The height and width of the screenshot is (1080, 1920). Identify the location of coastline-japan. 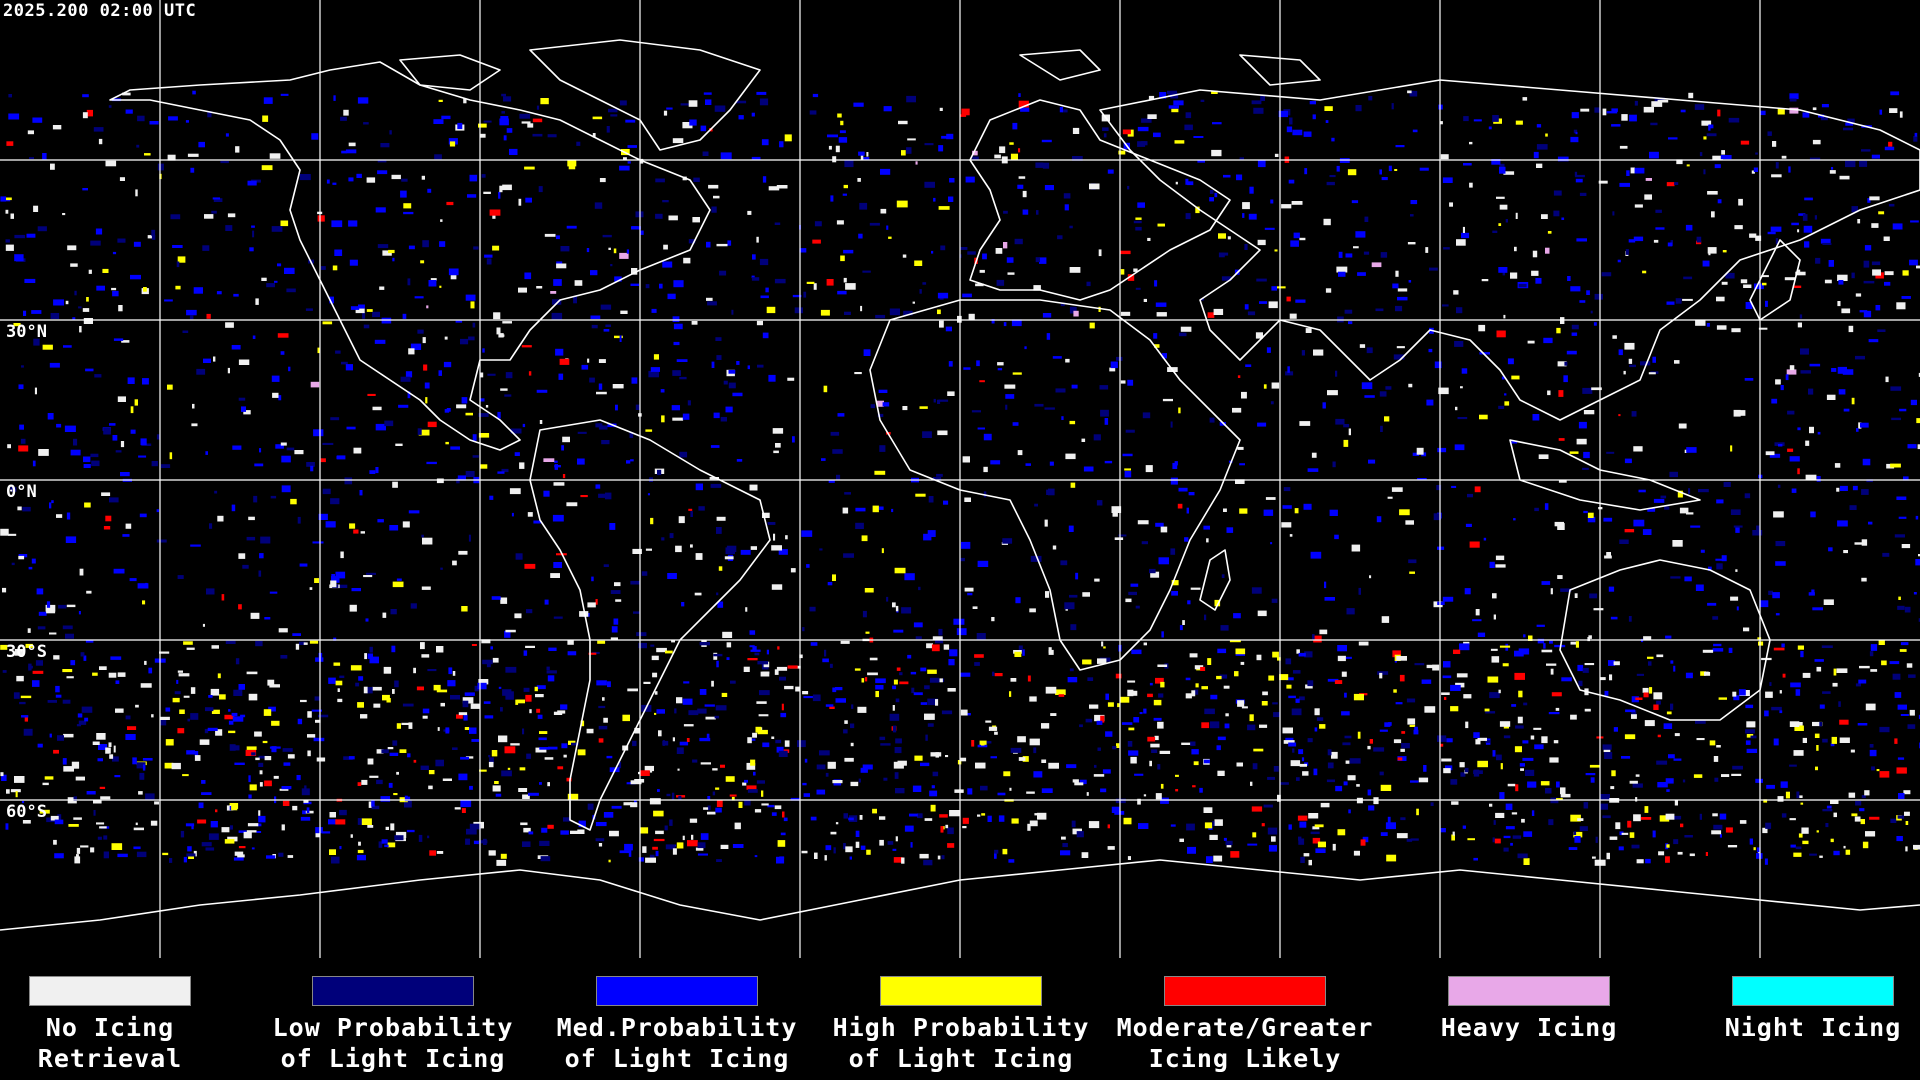
(1775, 280).